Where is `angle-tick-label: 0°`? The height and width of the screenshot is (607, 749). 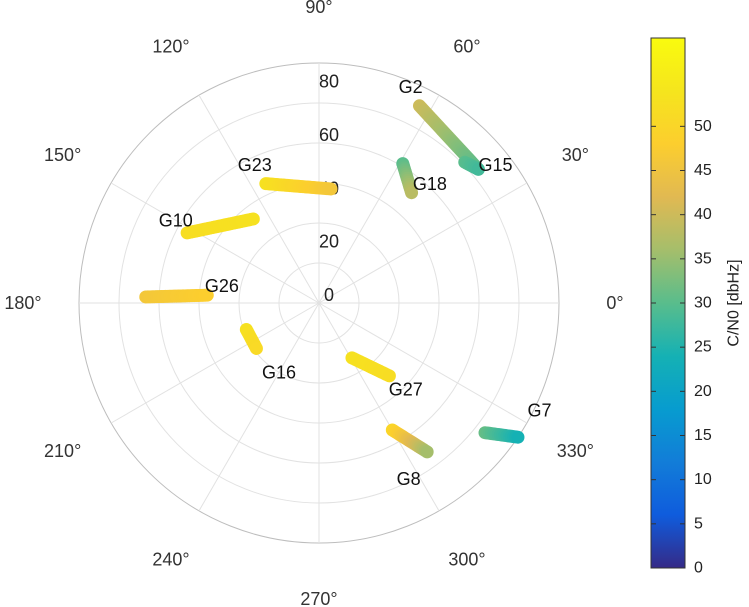 angle-tick-label: 0° is located at coordinates (614, 303).